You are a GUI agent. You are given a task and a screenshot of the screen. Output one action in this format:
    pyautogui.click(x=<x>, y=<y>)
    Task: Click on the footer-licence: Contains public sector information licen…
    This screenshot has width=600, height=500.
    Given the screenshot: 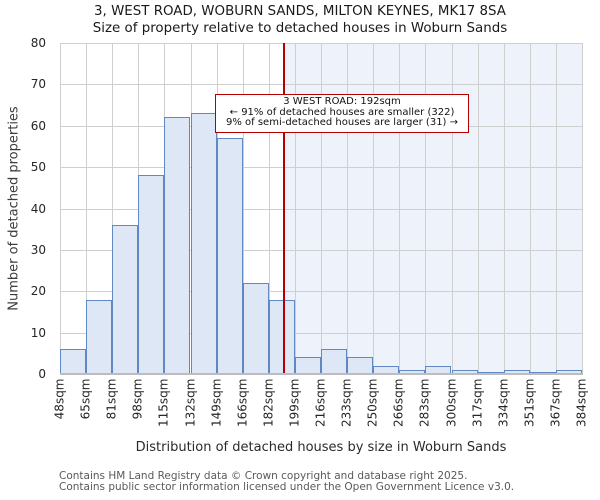 What is the action you would take?
    pyautogui.click(x=287, y=487)
    